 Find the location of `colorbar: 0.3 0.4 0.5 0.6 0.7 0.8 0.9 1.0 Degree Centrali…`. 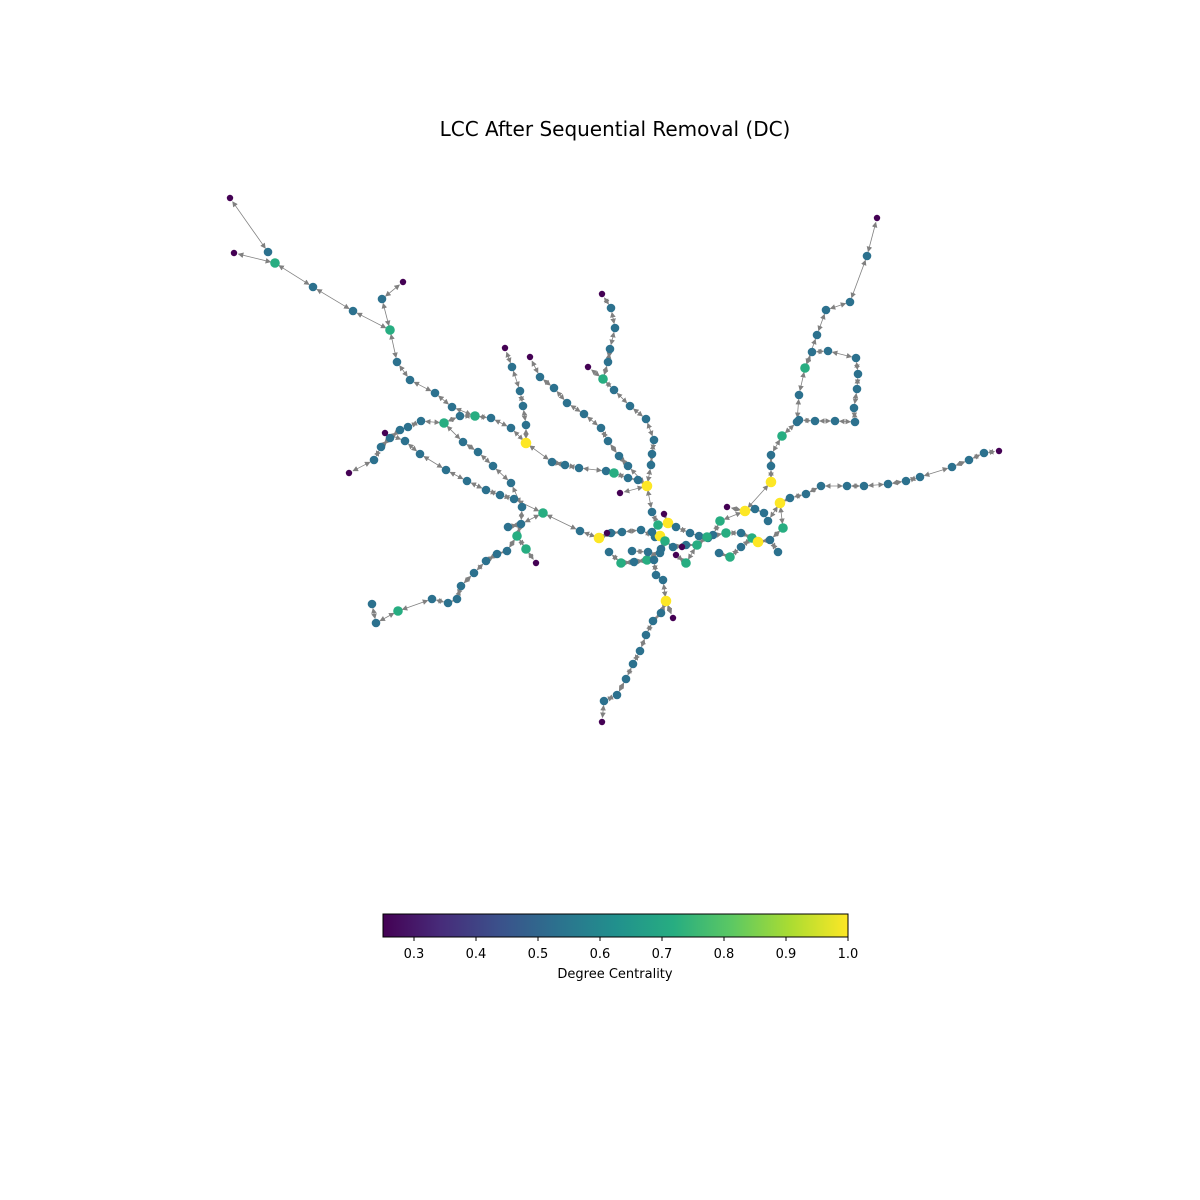

colorbar: 0.3 0.4 0.5 0.6 0.7 0.8 0.9 1.0 Degree Centrali… is located at coordinates (620, 947).